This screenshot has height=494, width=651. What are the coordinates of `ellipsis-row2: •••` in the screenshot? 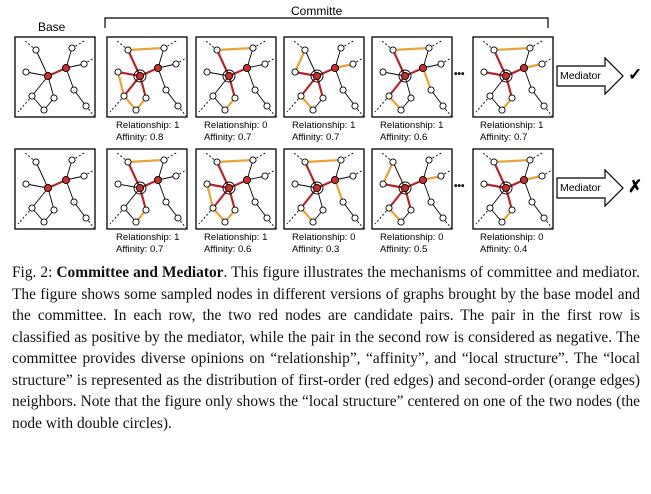 It's located at (459, 186).